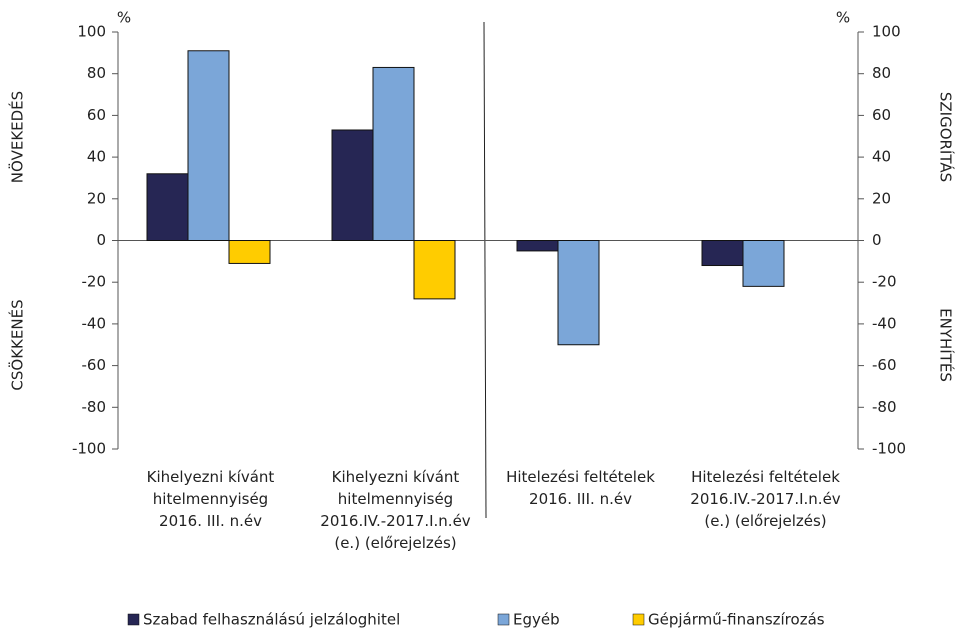  I want to click on y-label-top: NÖVEKEDÉS, so click(17, 137).